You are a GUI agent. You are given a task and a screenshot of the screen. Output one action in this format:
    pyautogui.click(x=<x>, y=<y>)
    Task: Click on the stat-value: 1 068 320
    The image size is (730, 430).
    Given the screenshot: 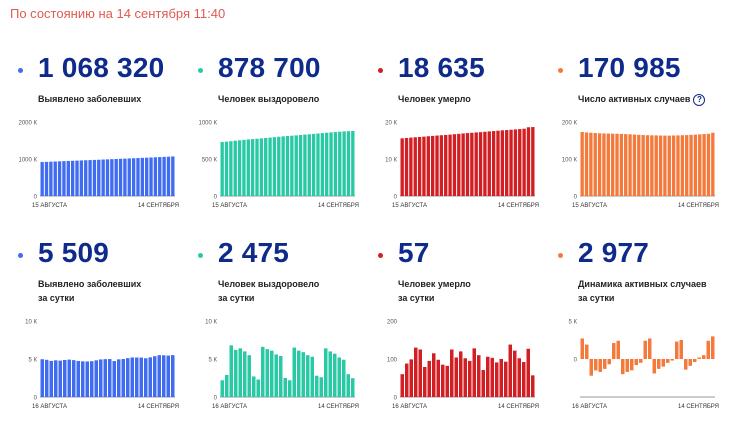 What is the action you would take?
    pyautogui.click(x=101, y=67)
    